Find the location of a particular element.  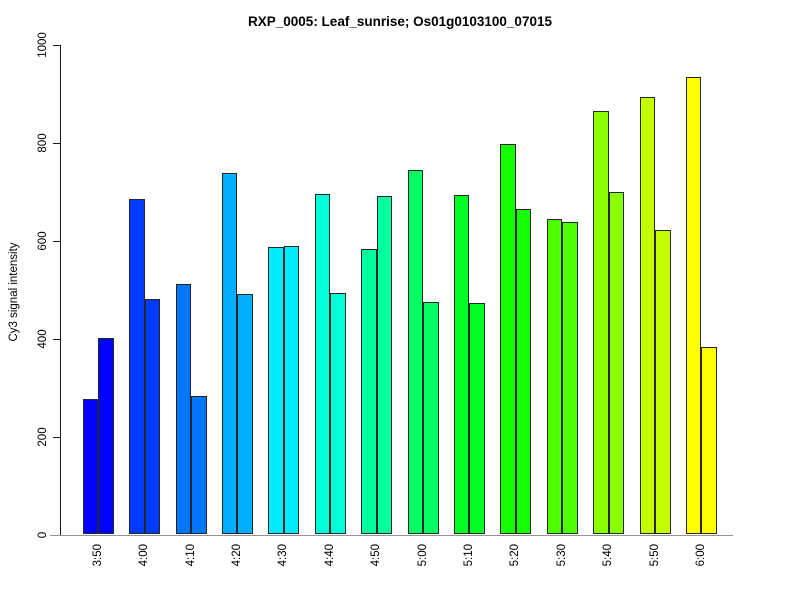

y-axis-label: Cy3 signal intensity is located at coordinates (14, 292).